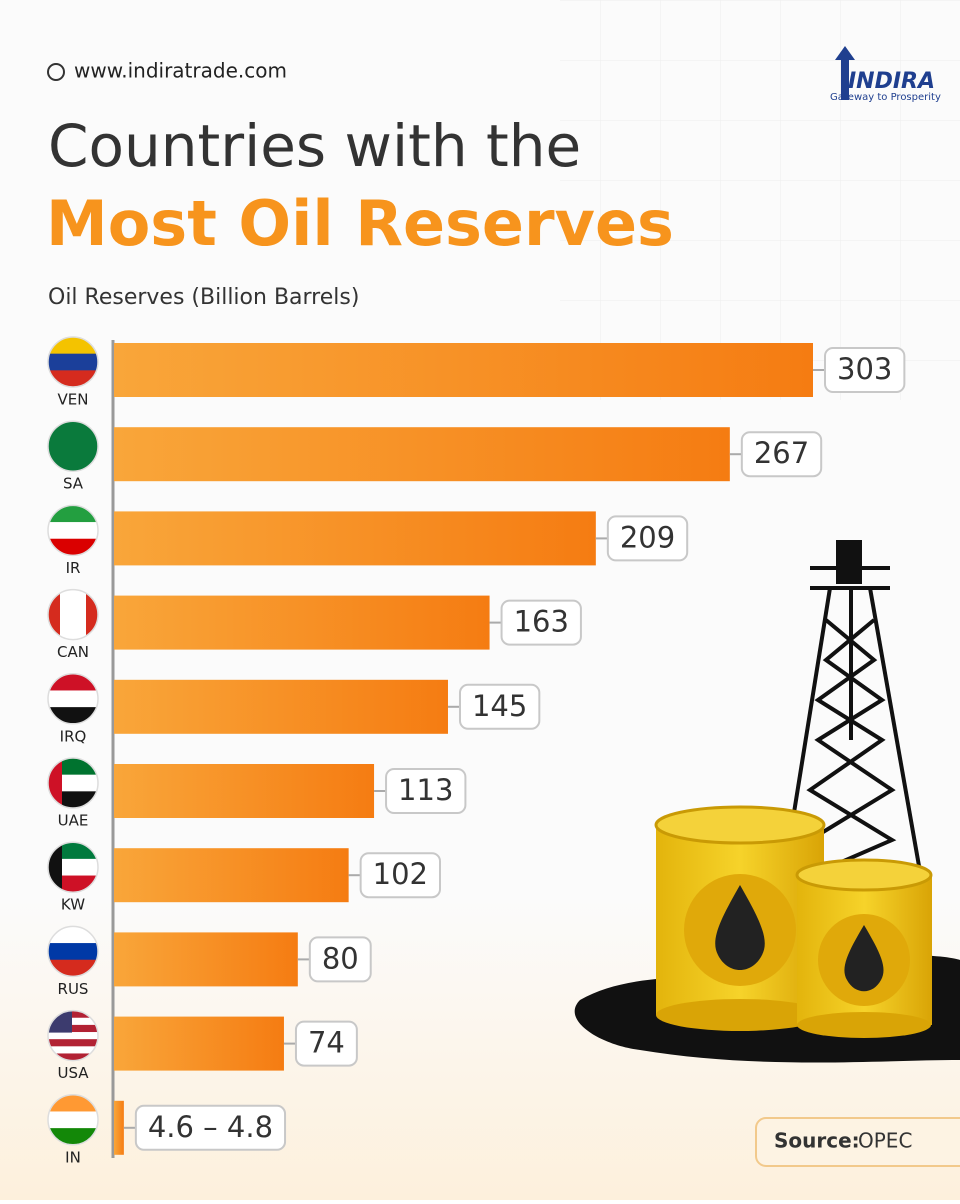 The width and height of the screenshot is (960, 1204). I want to click on category-label: IRQ, so click(73, 736).